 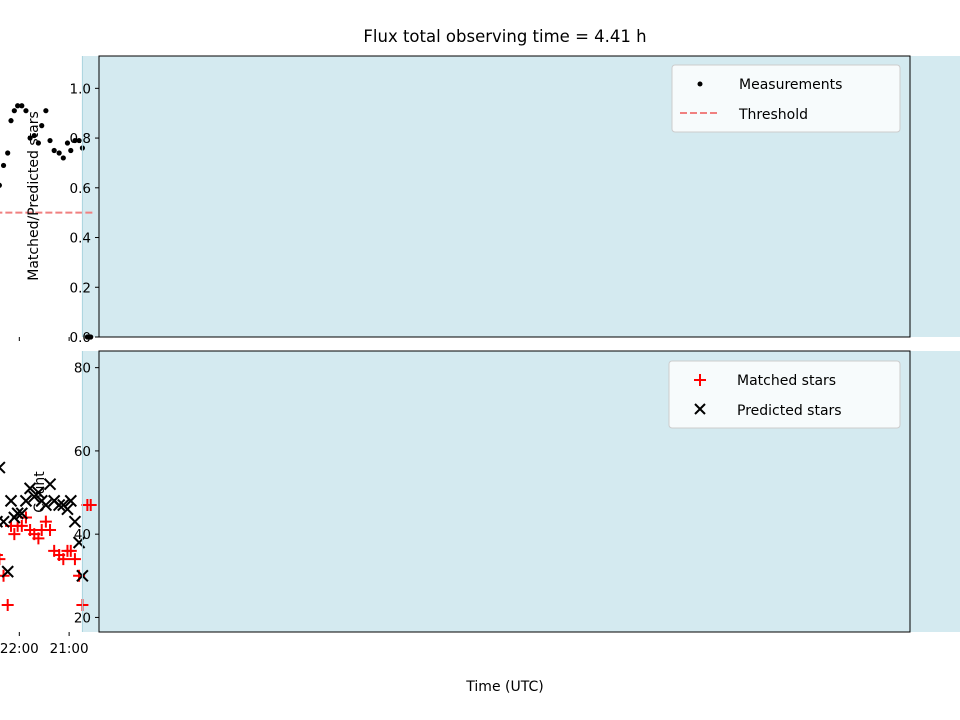 I want to click on y-tick-label: 0.0, so click(x=80, y=338).